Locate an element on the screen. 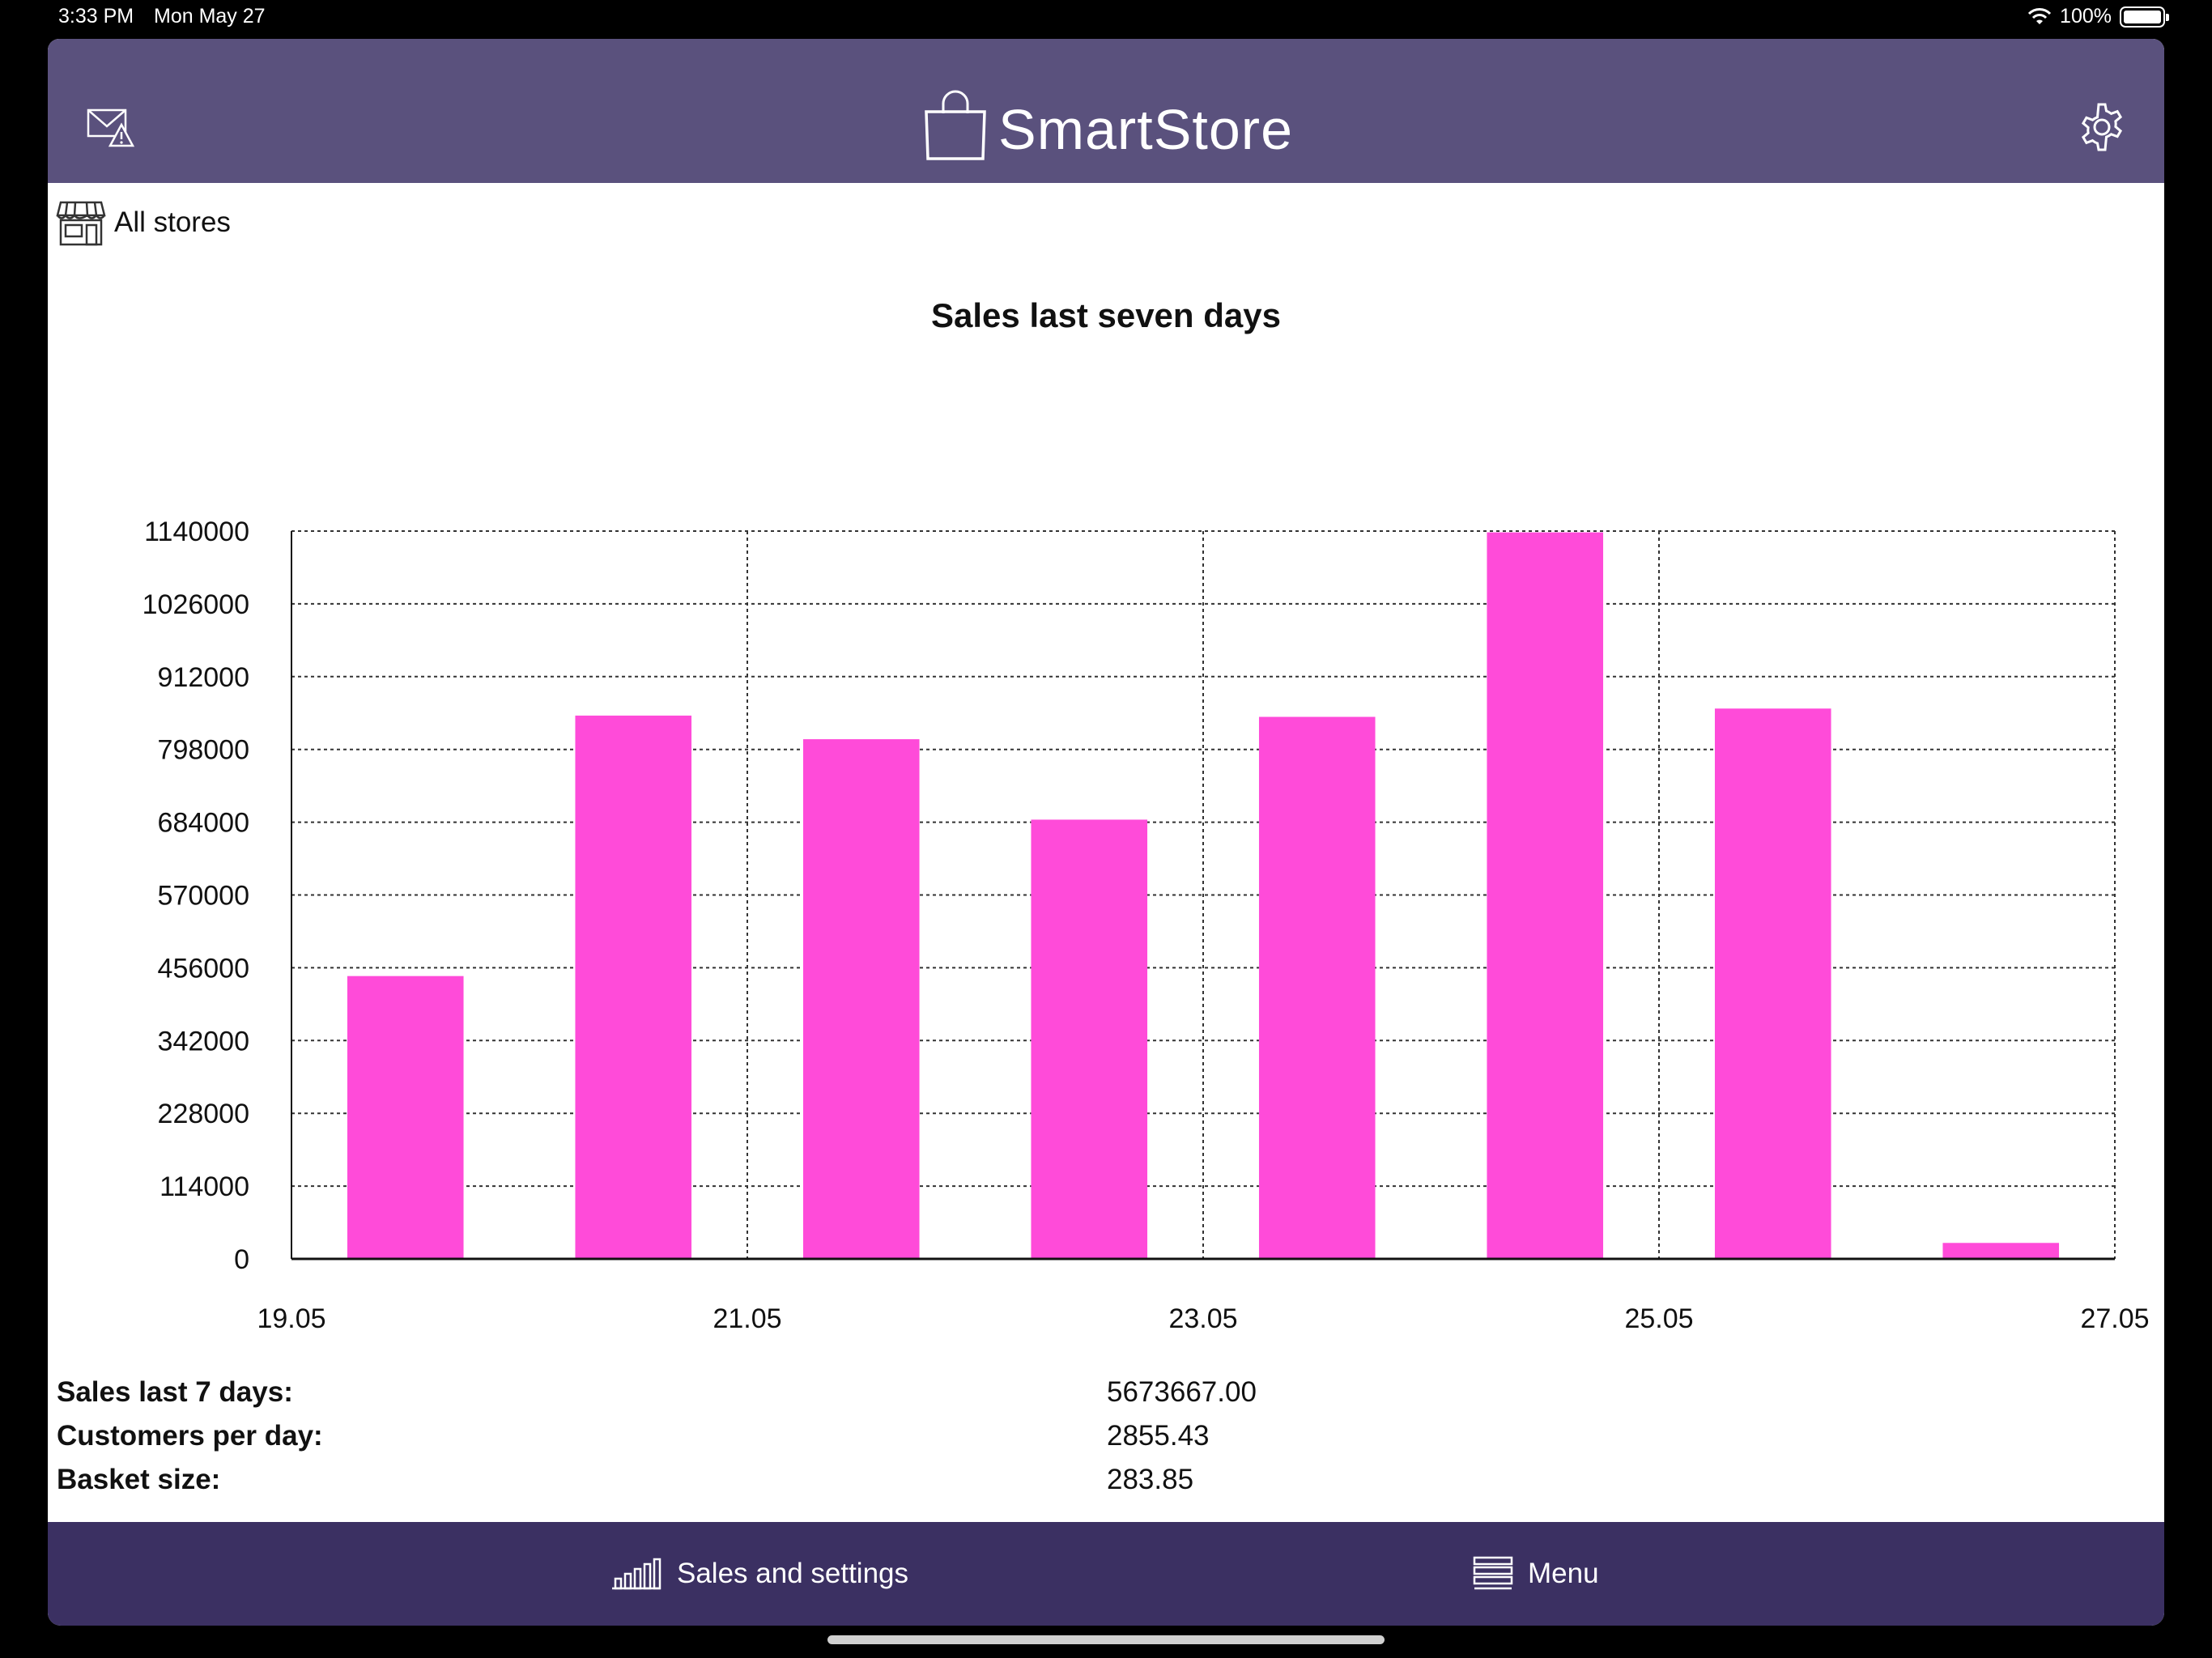 The image size is (2212, 1658). home-indicator is located at coordinates (1106, 1639).